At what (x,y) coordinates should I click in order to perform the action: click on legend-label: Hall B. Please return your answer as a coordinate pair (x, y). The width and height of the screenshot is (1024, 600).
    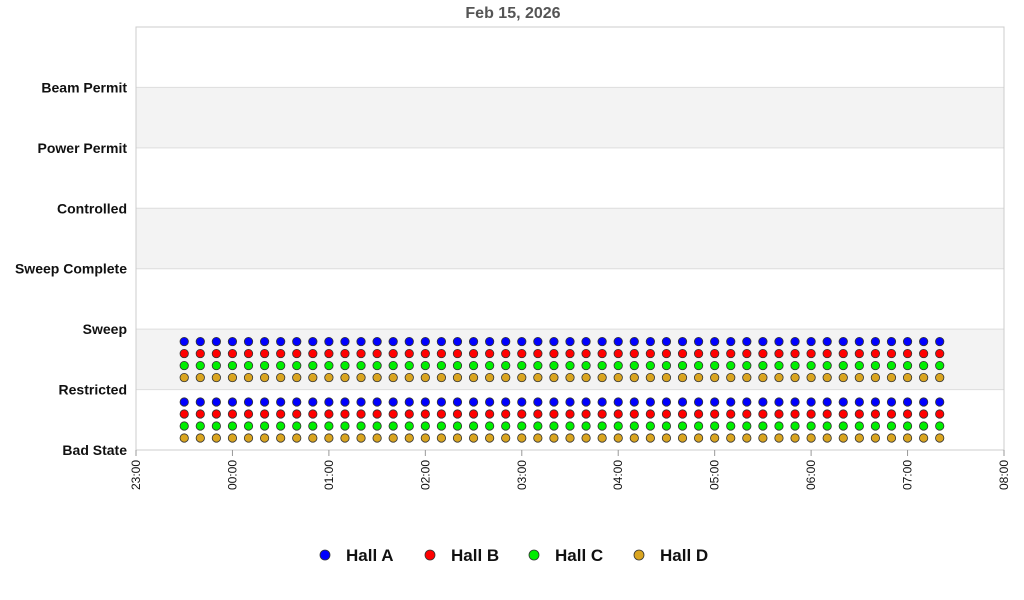
    Looking at the image, I should click on (475, 555).